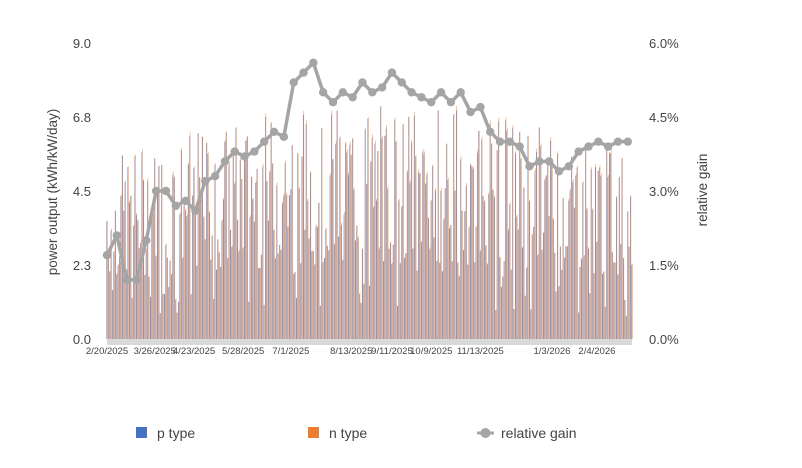 The height and width of the screenshot is (468, 802). What do you see at coordinates (539, 433) in the screenshot?
I see `legend-label-relative-gain: relative gain` at bounding box center [539, 433].